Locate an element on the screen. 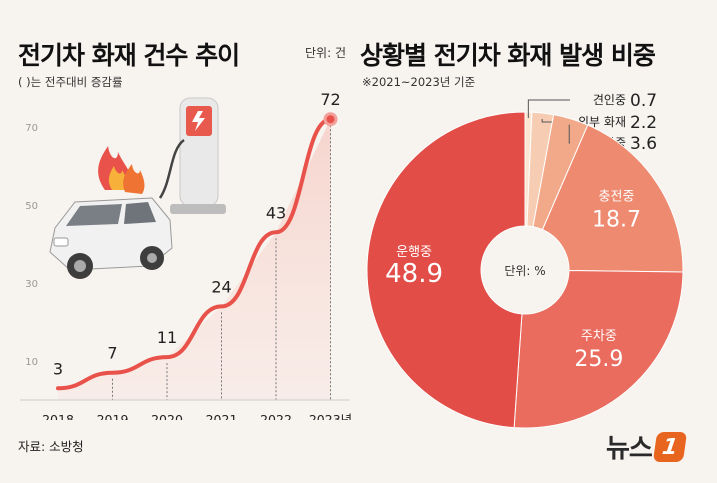 This screenshot has width=717, height=483. data-label: 3 is located at coordinates (58, 368).